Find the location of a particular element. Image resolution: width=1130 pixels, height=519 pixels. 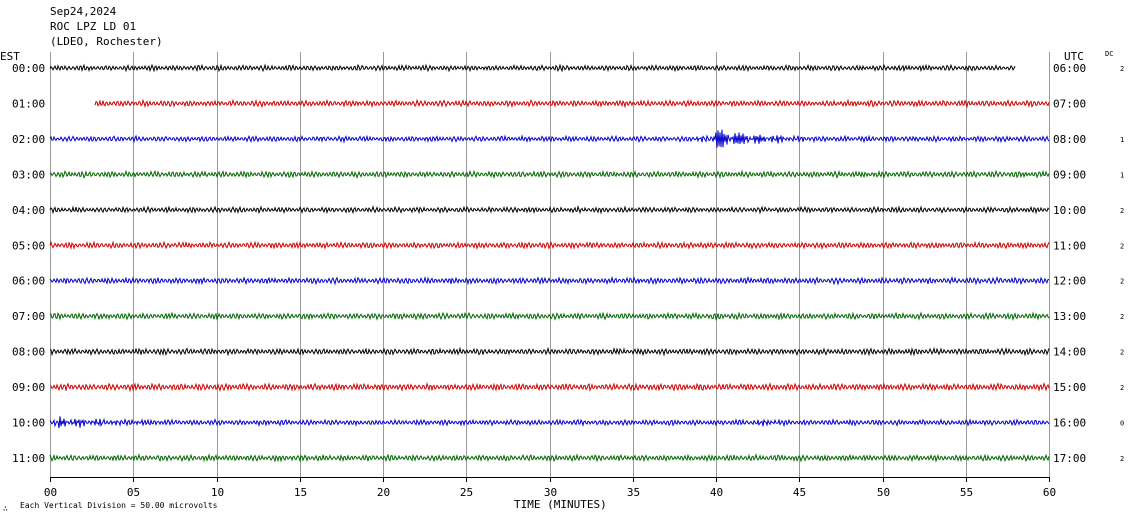

utc-row-label: 09:00 is located at coordinates (1069, 174).